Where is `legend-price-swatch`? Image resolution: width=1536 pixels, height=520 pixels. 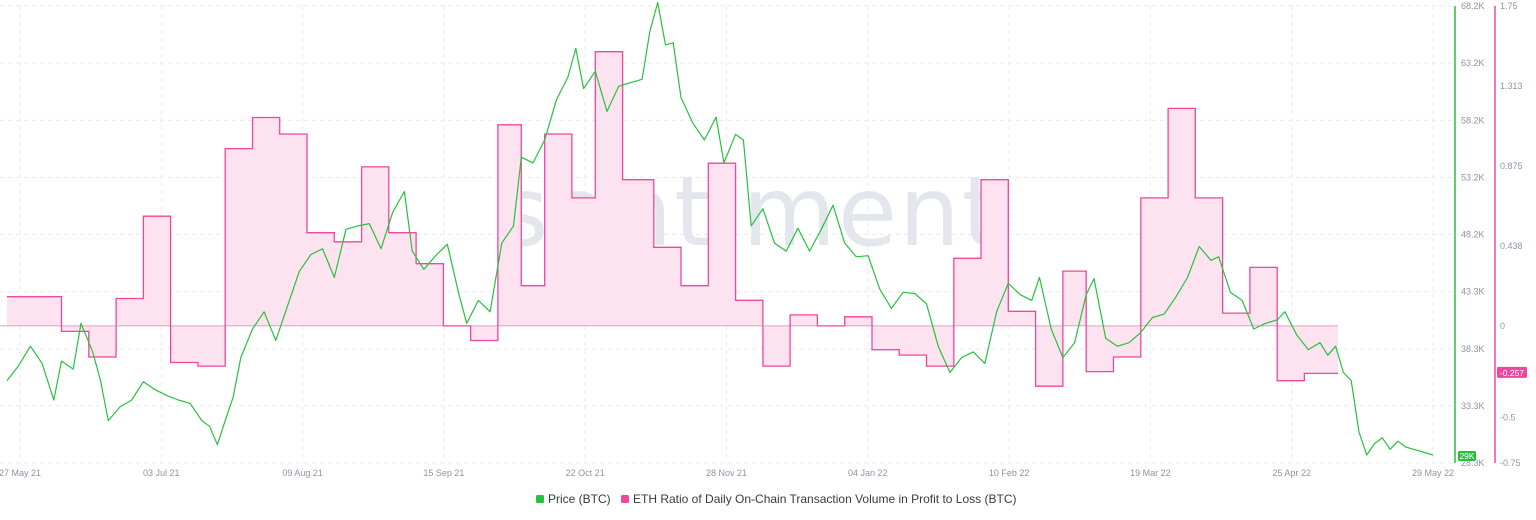 legend-price-swatch is located at coordinates (540, 499).